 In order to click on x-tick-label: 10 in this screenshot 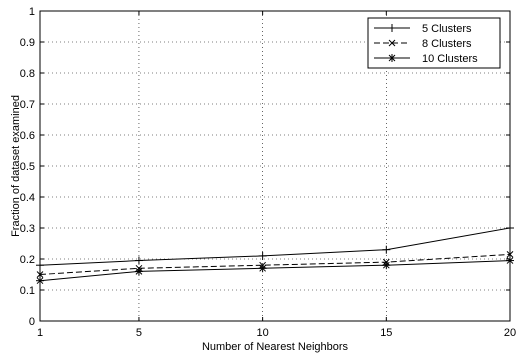, I will do `click(263, 333)`.